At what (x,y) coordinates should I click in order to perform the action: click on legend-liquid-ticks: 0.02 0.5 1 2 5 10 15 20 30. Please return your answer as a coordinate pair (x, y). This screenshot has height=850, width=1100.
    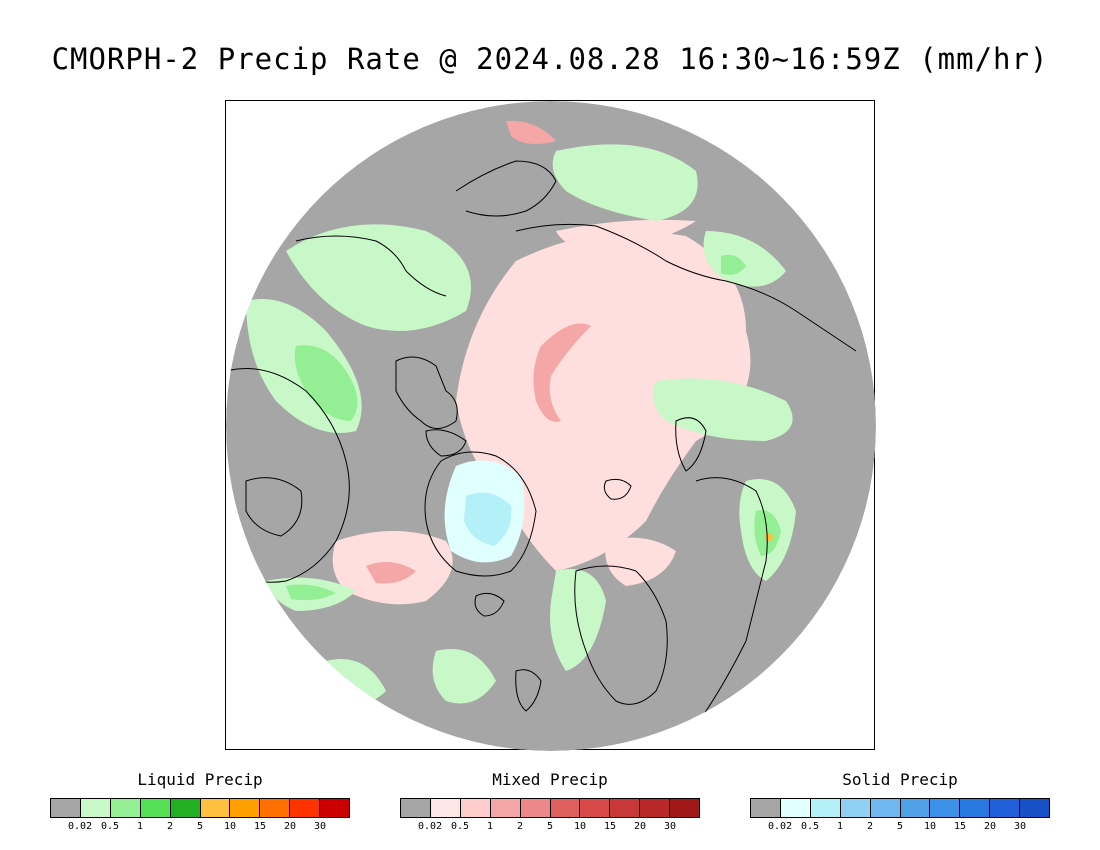
    Looking at the image, I should click on (200, 828).